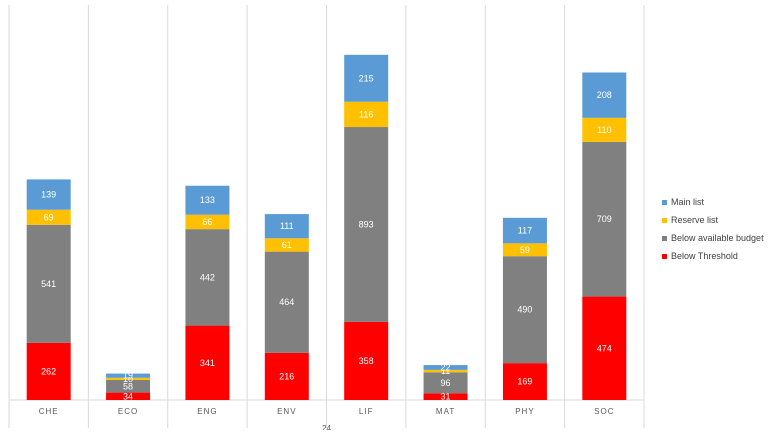 This screenshot has width=768, height=435. I want to click on x-tick-label: LIF, so click(366, 411).